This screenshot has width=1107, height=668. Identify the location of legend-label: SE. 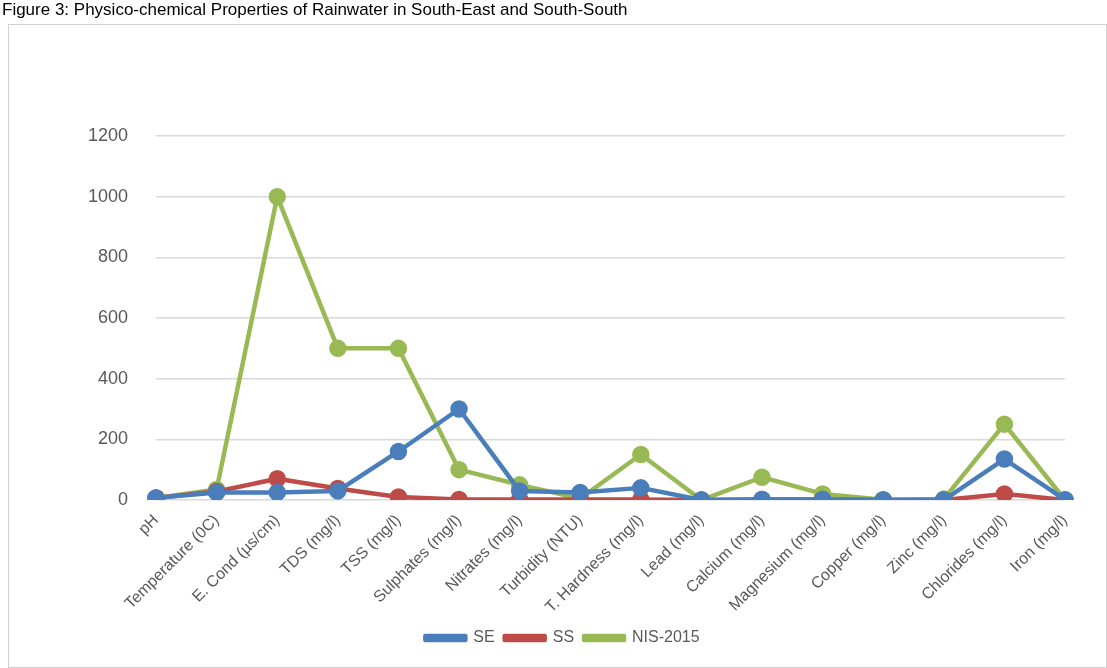
(484, 637).